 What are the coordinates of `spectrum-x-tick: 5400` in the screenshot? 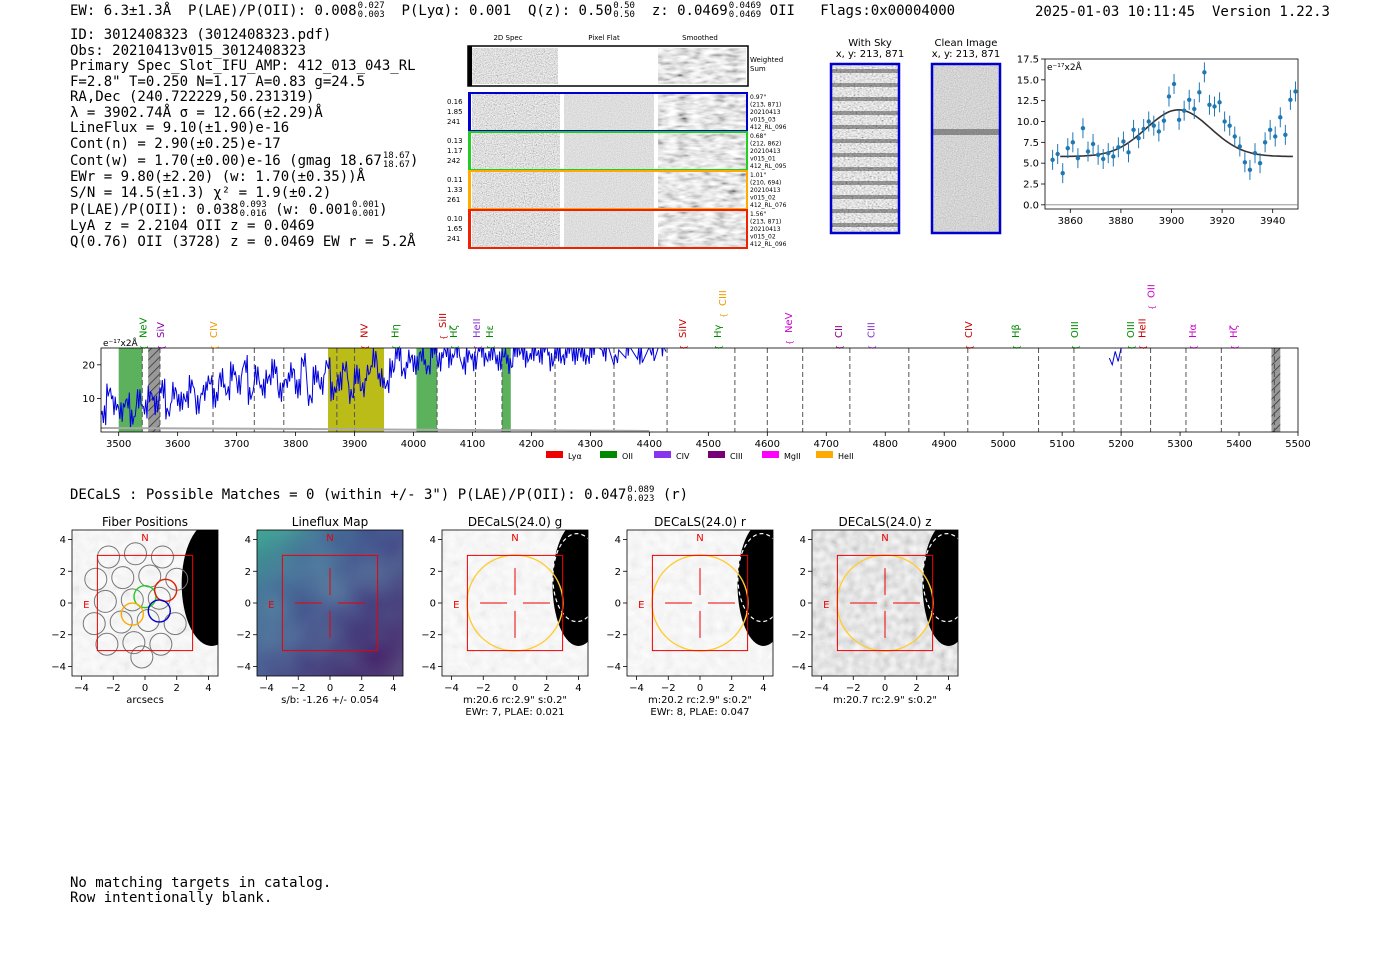 It's located at (1238, 444).